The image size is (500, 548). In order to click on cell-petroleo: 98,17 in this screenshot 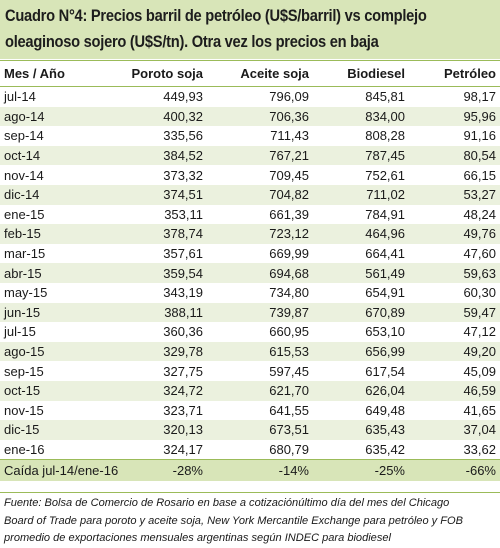, I will do `click(479, 97)`.